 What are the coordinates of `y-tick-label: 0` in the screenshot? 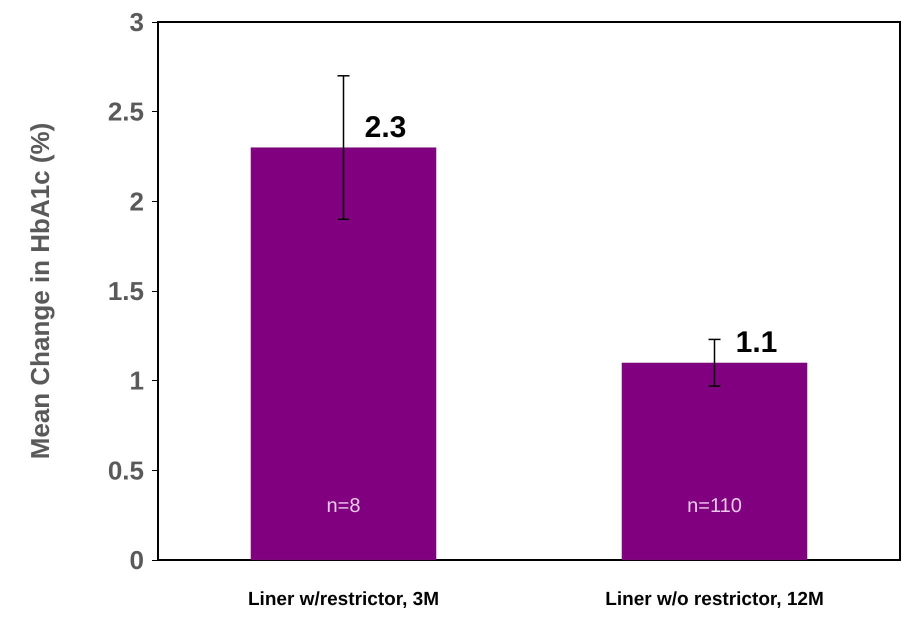 It's located at (137, 560).